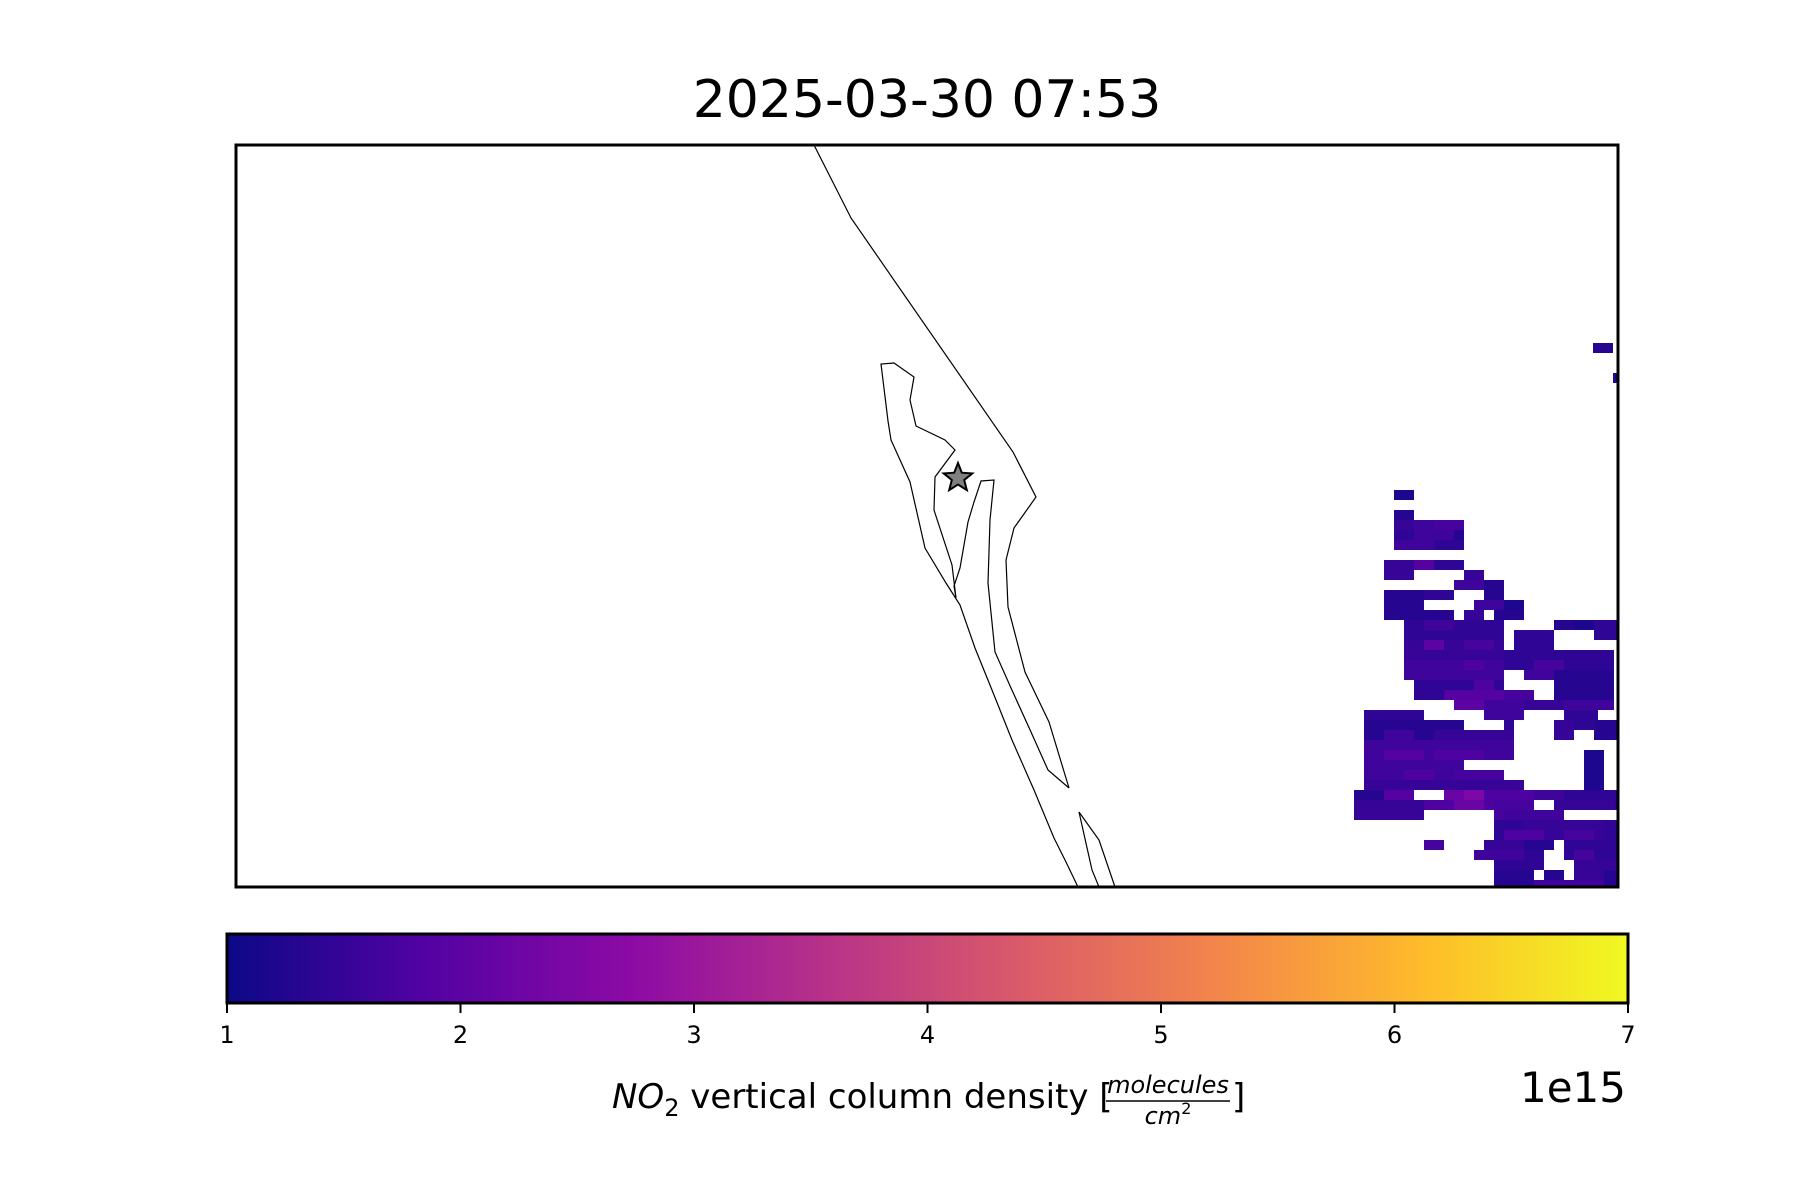 This screenshot has height=1200, width=1800. I want to click on colorbar-offset-text: 1e15, so click(1573, 1087).